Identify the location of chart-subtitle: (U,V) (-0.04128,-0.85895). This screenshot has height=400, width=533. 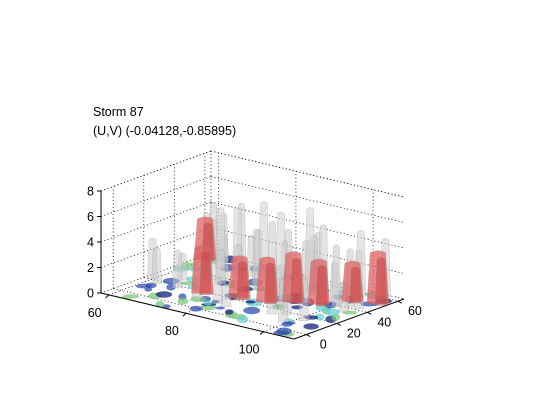
(165, 131).